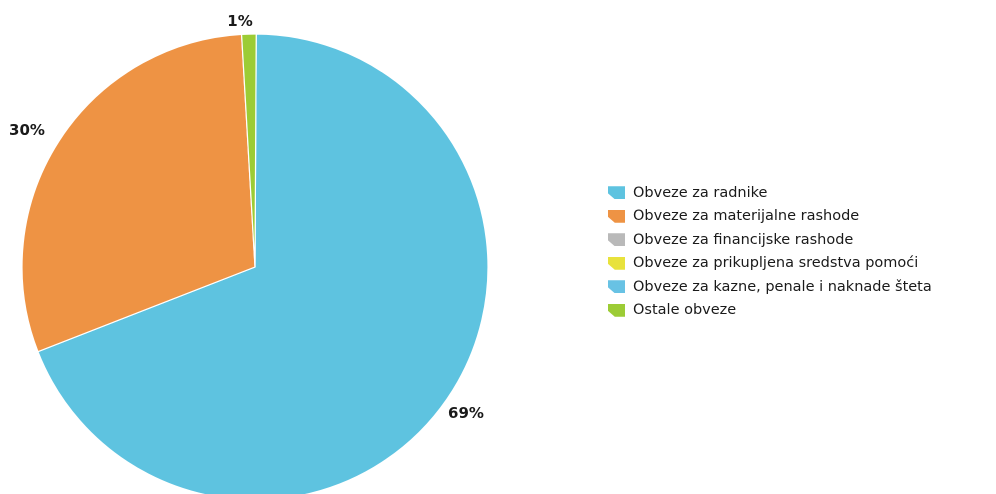  What do you see at coordinates (685, 310) in the screenshot?
I see `legend-label: Ostale obveze` at bounding box center [685, 310].